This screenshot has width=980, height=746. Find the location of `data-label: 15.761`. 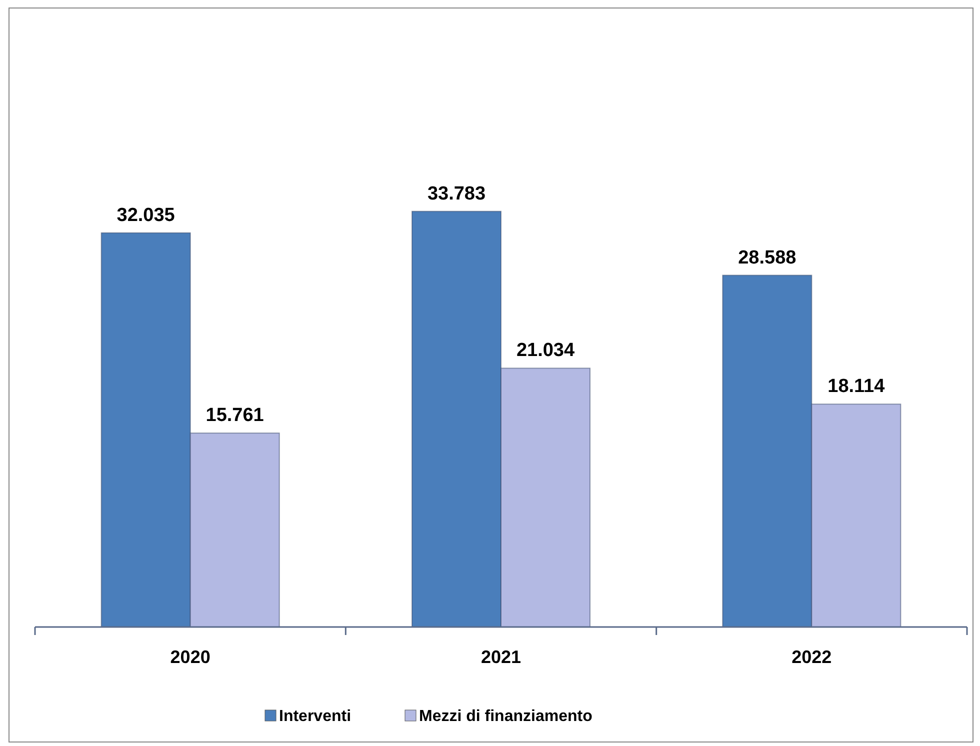

data-label: 15.761 is located at coordinates (235, 415).